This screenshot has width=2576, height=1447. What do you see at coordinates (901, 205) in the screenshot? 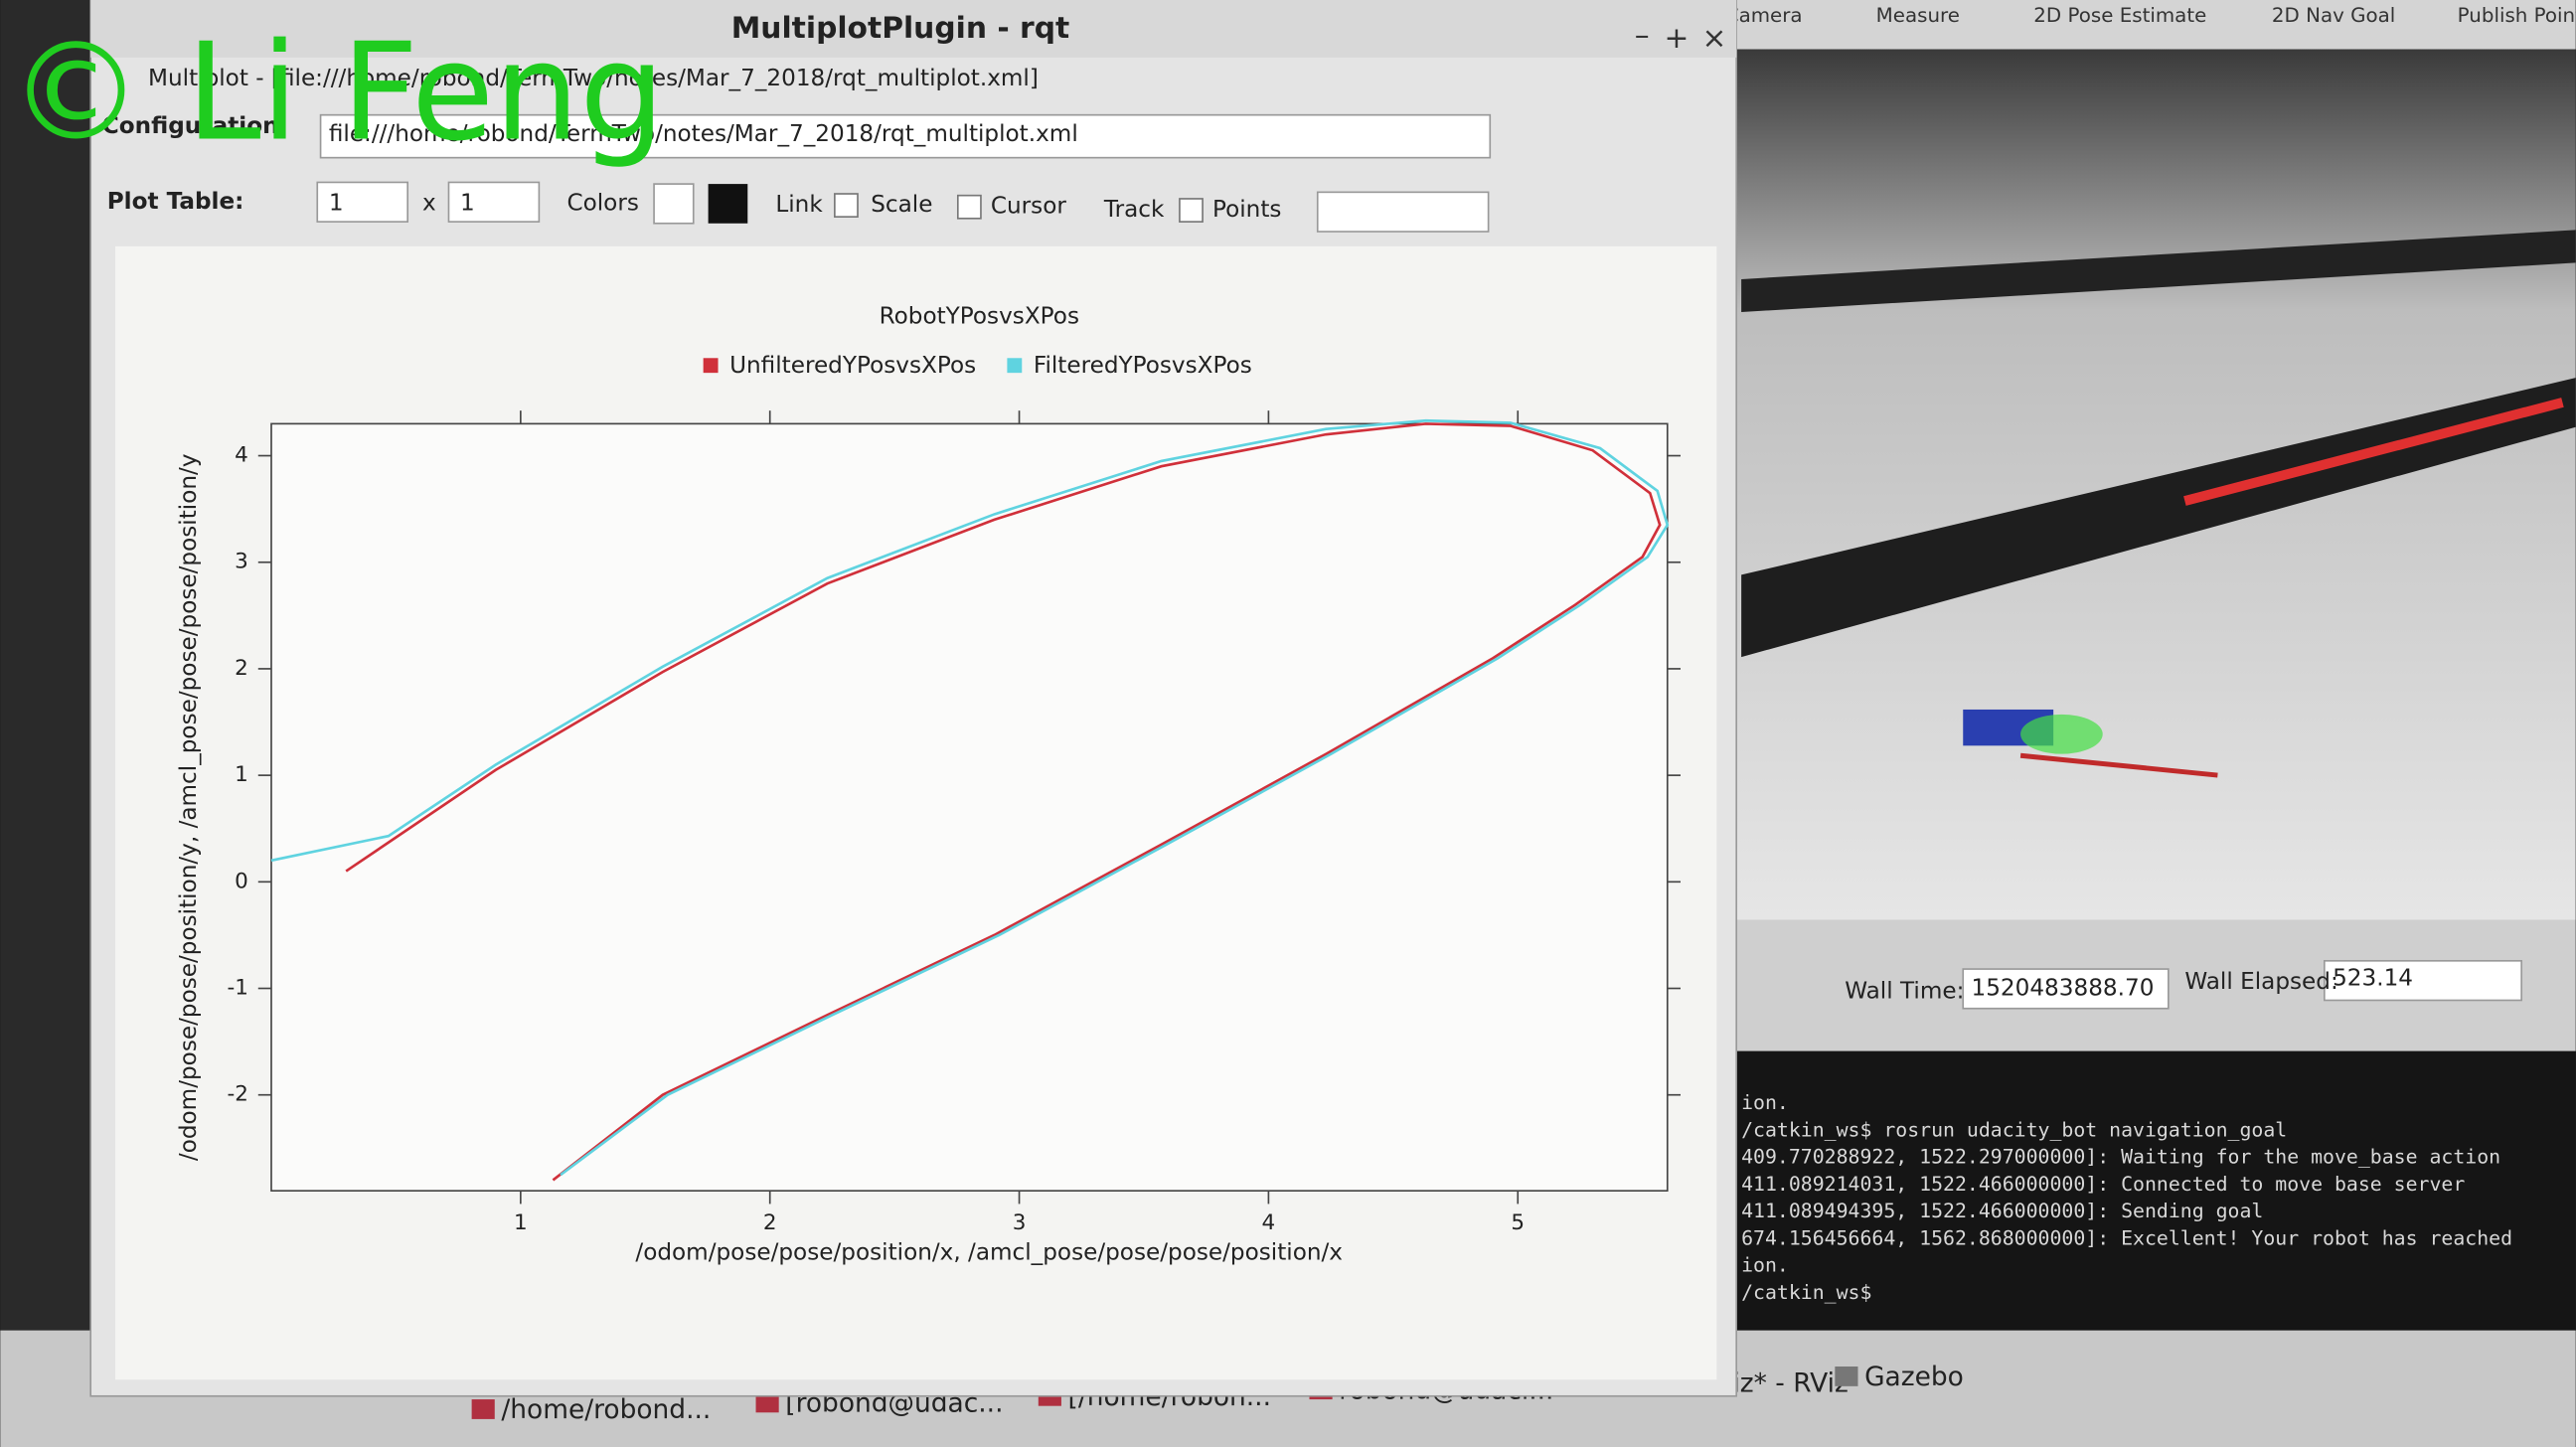
I see `scale-label: Scale` at bounding box center [901, 205].